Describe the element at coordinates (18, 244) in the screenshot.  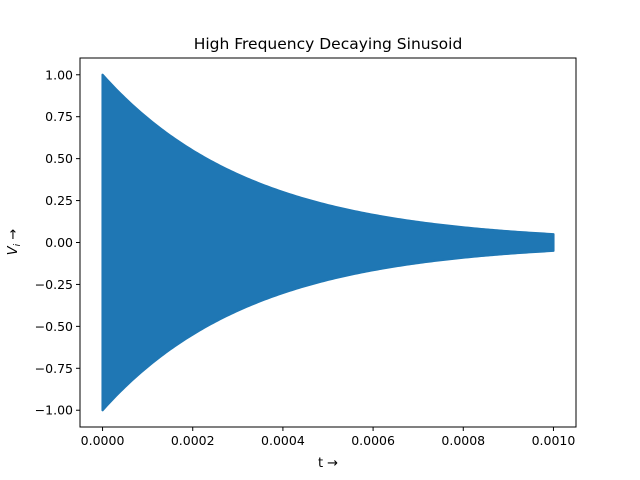
I see `y-axis-label-sub: i` at that location.